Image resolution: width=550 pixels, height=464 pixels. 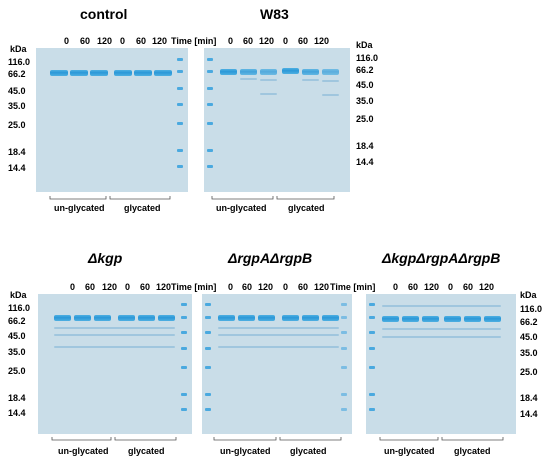 I want to click on panel-title-w83: W83, so click(x=274, y=14).